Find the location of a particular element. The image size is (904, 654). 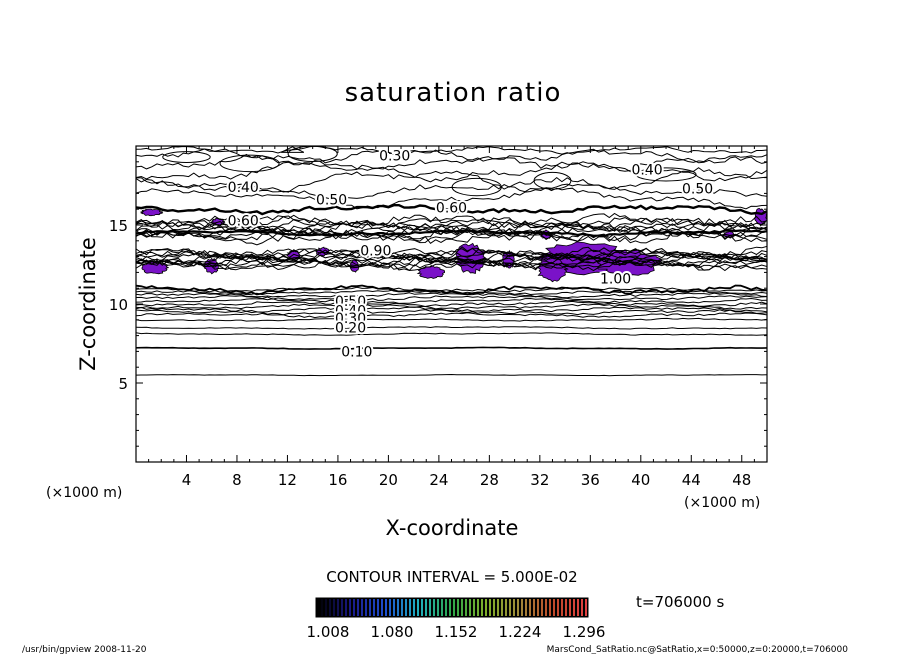

x-tick-label: 24 is located at coordinates (438, 480).